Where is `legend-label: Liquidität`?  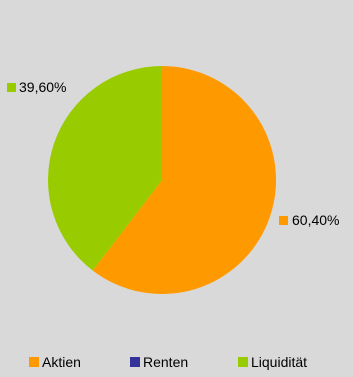 legend-label: Liquidität is located at coordinates (279, 362).